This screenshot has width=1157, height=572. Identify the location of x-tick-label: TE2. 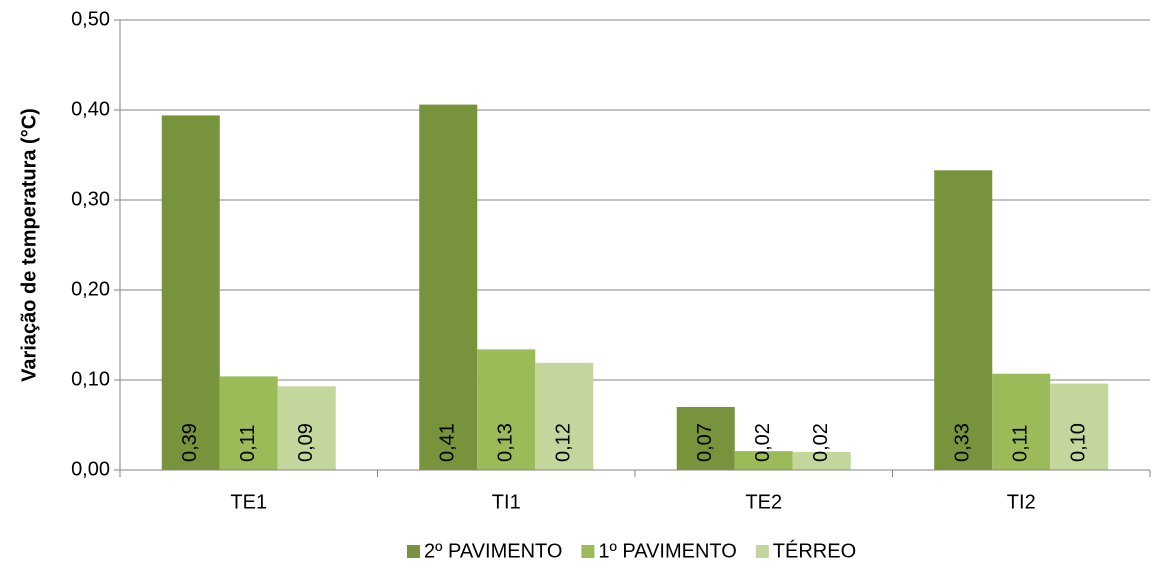
(763, 502).